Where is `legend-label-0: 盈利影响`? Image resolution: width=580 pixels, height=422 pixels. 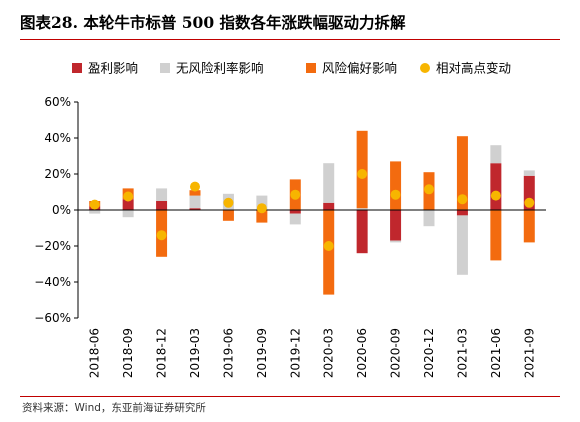 legend-label-0: 盈利影响 is located at coordinates (113, 68).